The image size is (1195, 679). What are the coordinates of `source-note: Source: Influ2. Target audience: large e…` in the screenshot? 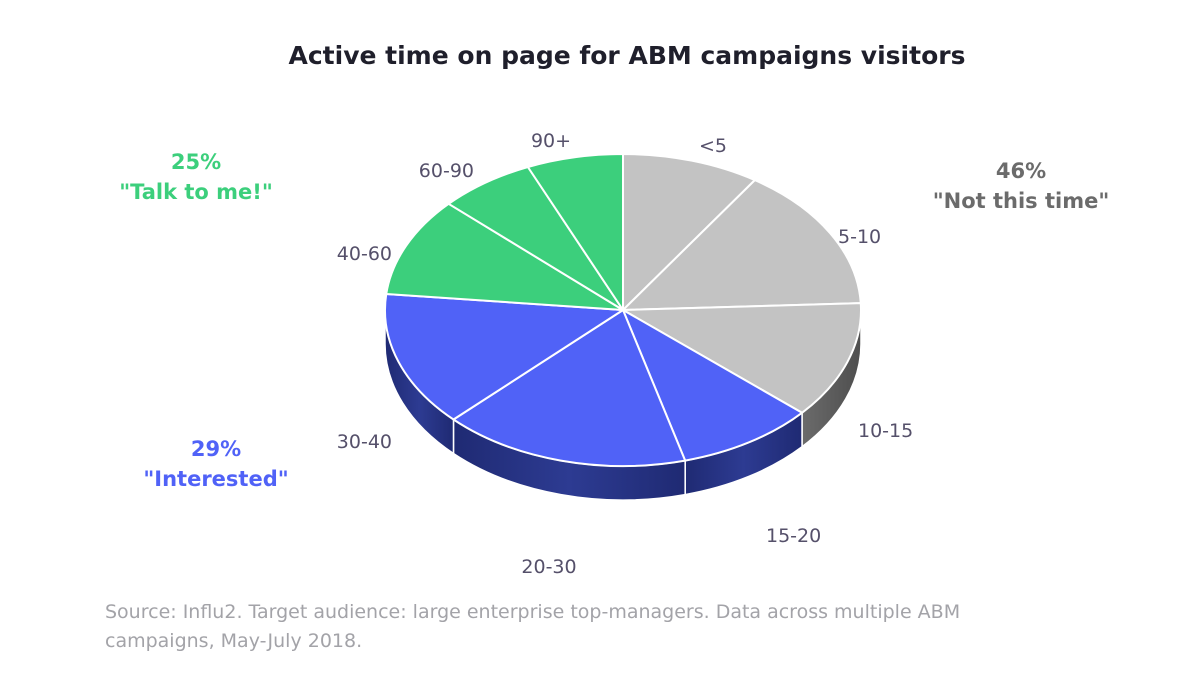 It's located at (533, 626).